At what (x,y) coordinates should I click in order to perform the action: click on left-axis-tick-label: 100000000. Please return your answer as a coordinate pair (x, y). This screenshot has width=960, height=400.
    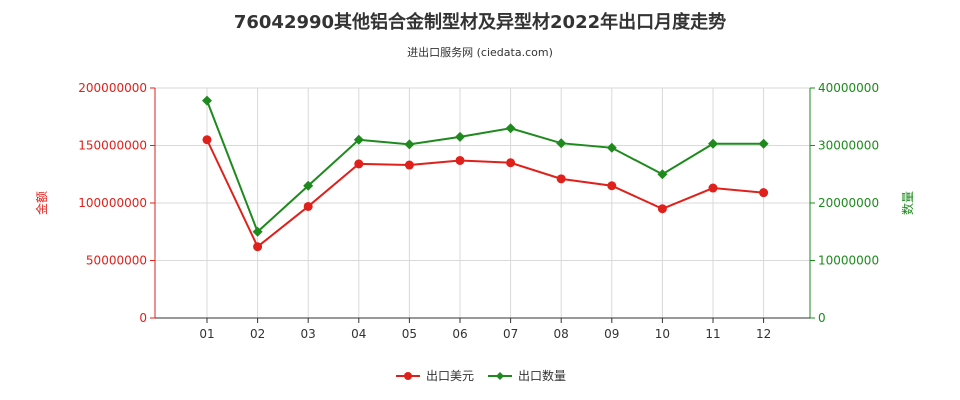
    Looking at the image, I should click on (112, 203).